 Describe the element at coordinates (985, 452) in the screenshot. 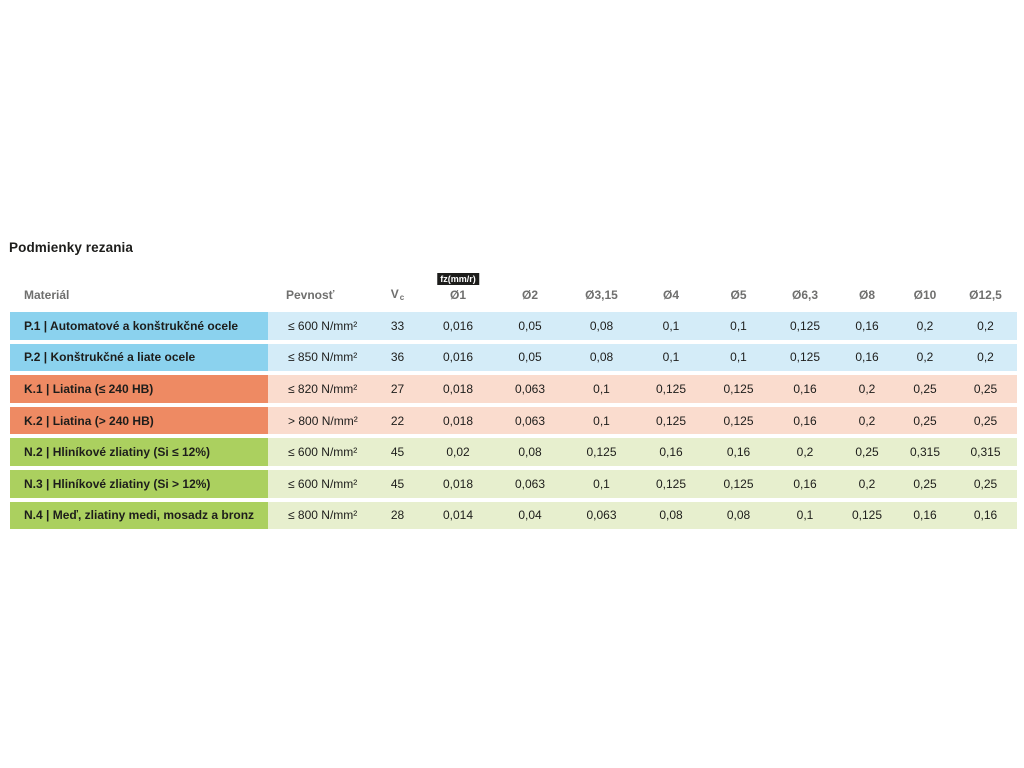

I see `feed-cell-12-5: 0,315` at that location.